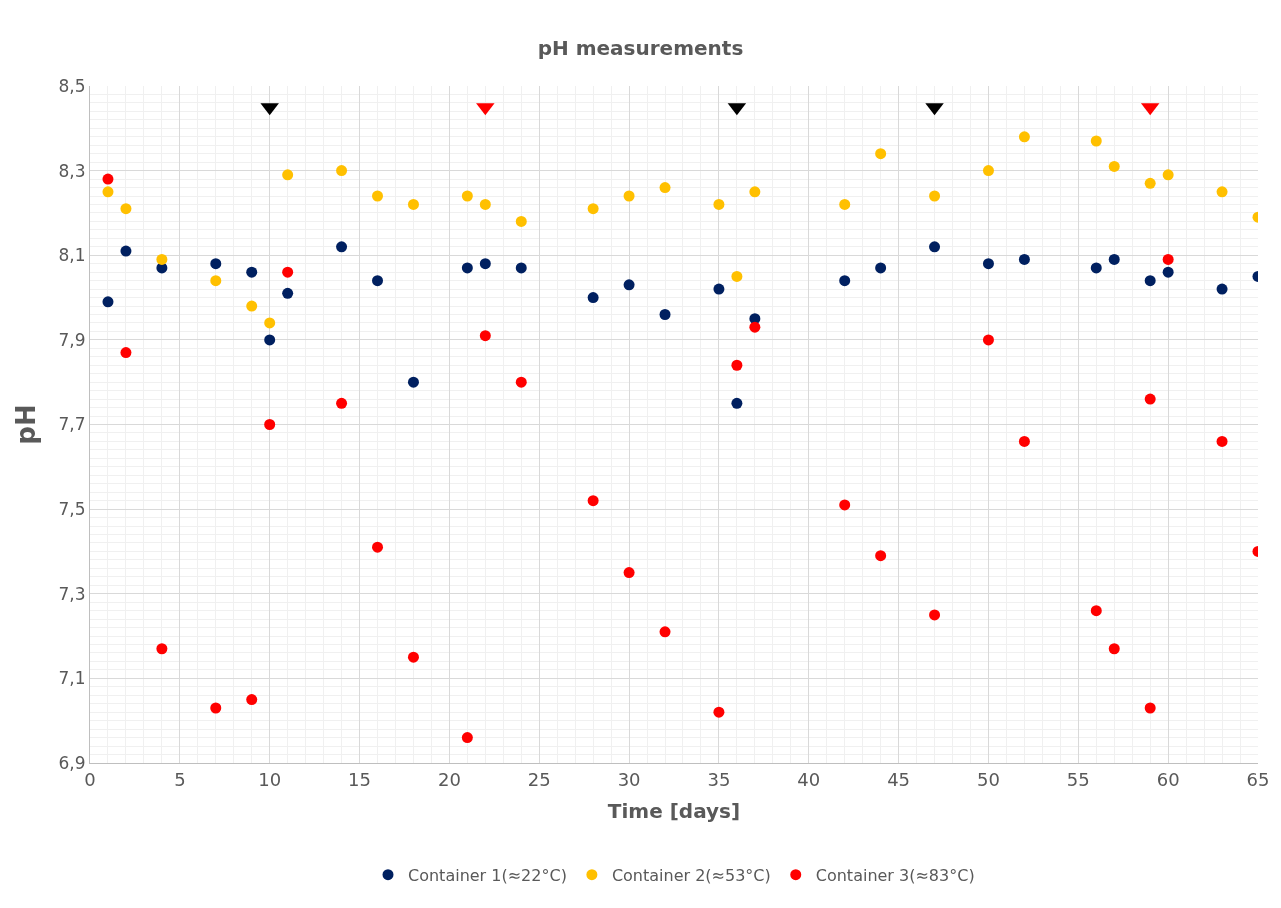 This screenshot has height=908, width=1281. What do you see at coordinates (640, 47) in the screenshot?
I see `chart-title: pH measurements` at bounding box center [640, 47].